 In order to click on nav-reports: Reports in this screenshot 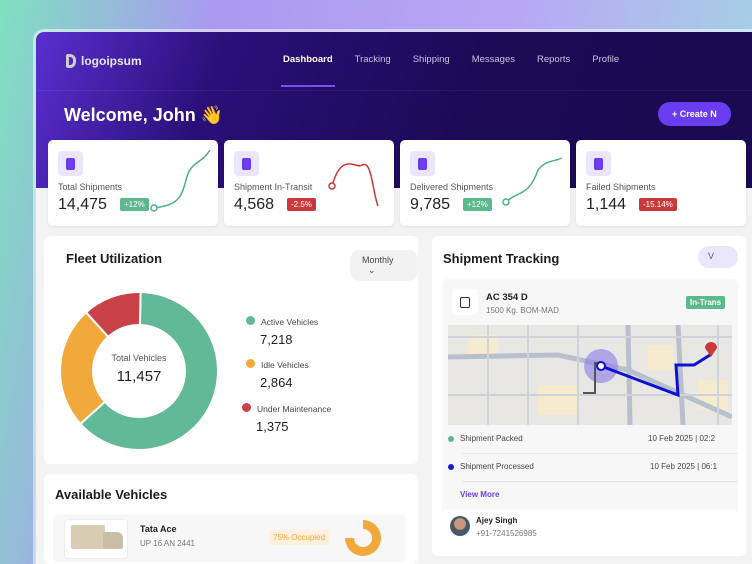, I will do `click(554, 59)`.